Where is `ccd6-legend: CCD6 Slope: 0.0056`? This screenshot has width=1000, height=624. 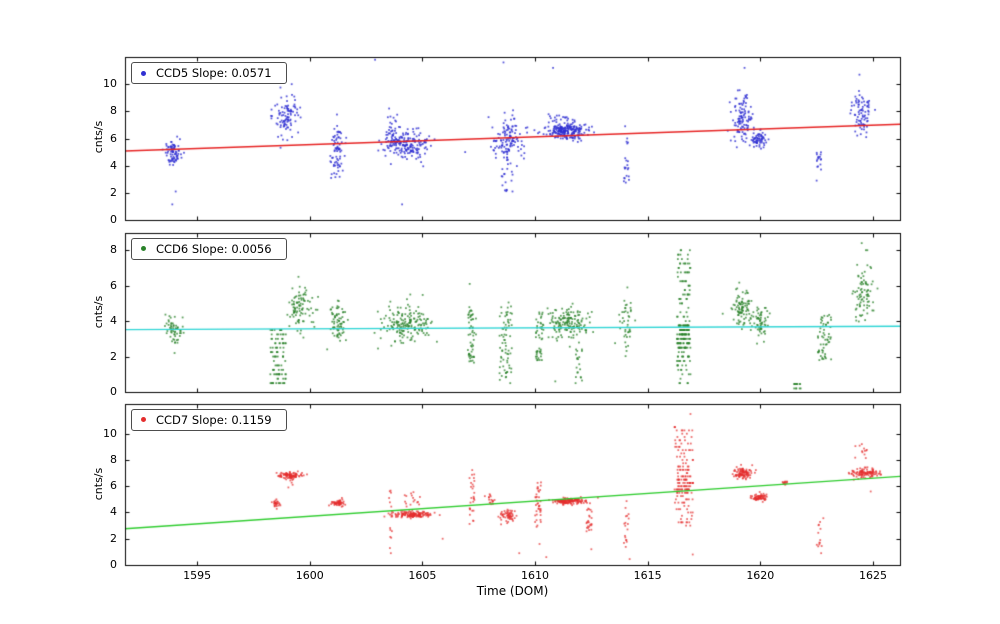
ccd6-legend: CCD6 Slope: 0.0056 is located at coordinates (209, 248).